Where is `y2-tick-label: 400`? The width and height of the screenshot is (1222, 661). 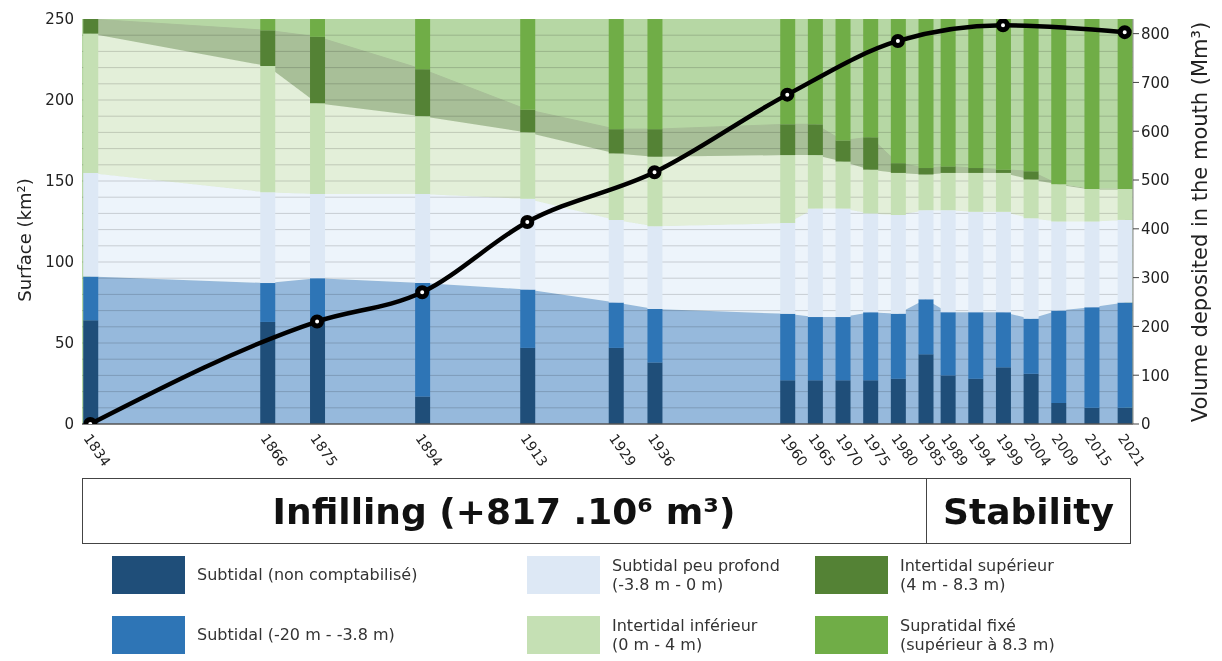 y2-tick-label: 400 is located at coordinates (1155, 229).